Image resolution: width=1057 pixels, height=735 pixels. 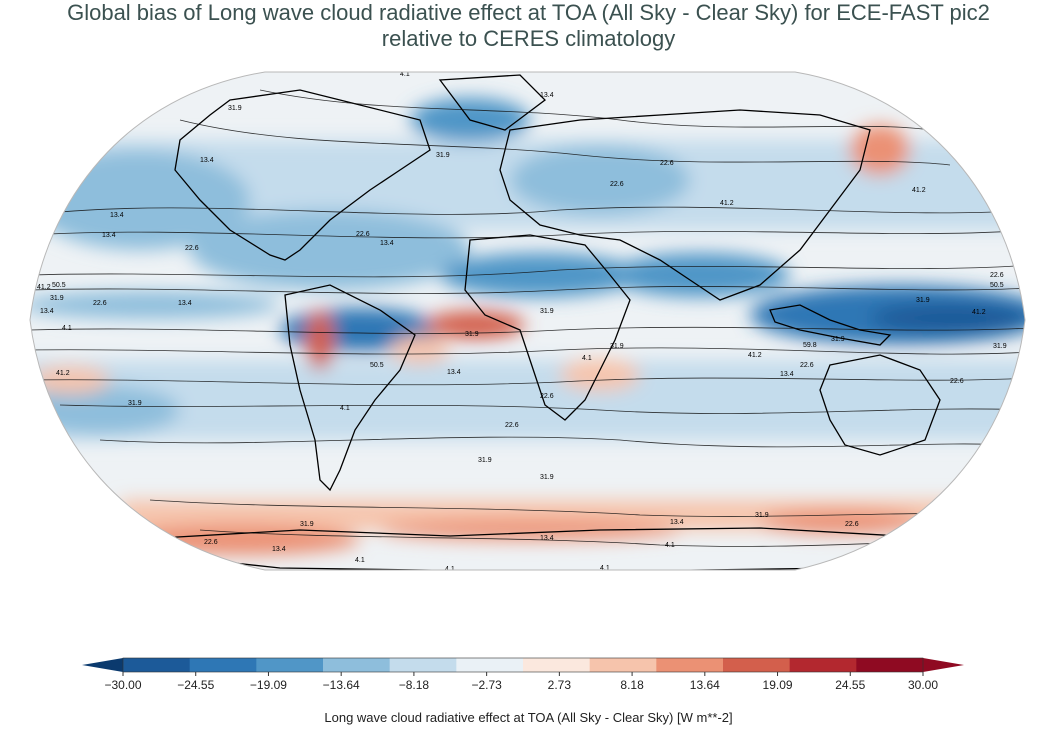 I want to click on colorbar-tick-label: 19.09, so click(x=778, y=685).